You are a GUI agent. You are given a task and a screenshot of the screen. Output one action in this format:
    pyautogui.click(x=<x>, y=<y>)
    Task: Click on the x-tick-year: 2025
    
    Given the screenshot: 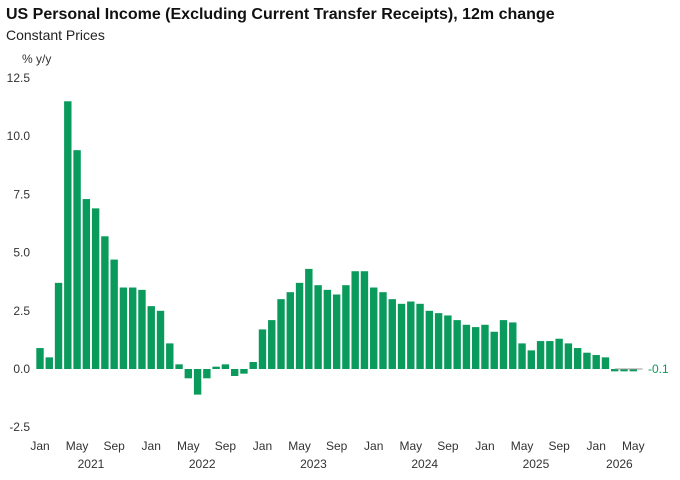 What is the action you would take?
    pyautogui.click(x=536, y=464)
    